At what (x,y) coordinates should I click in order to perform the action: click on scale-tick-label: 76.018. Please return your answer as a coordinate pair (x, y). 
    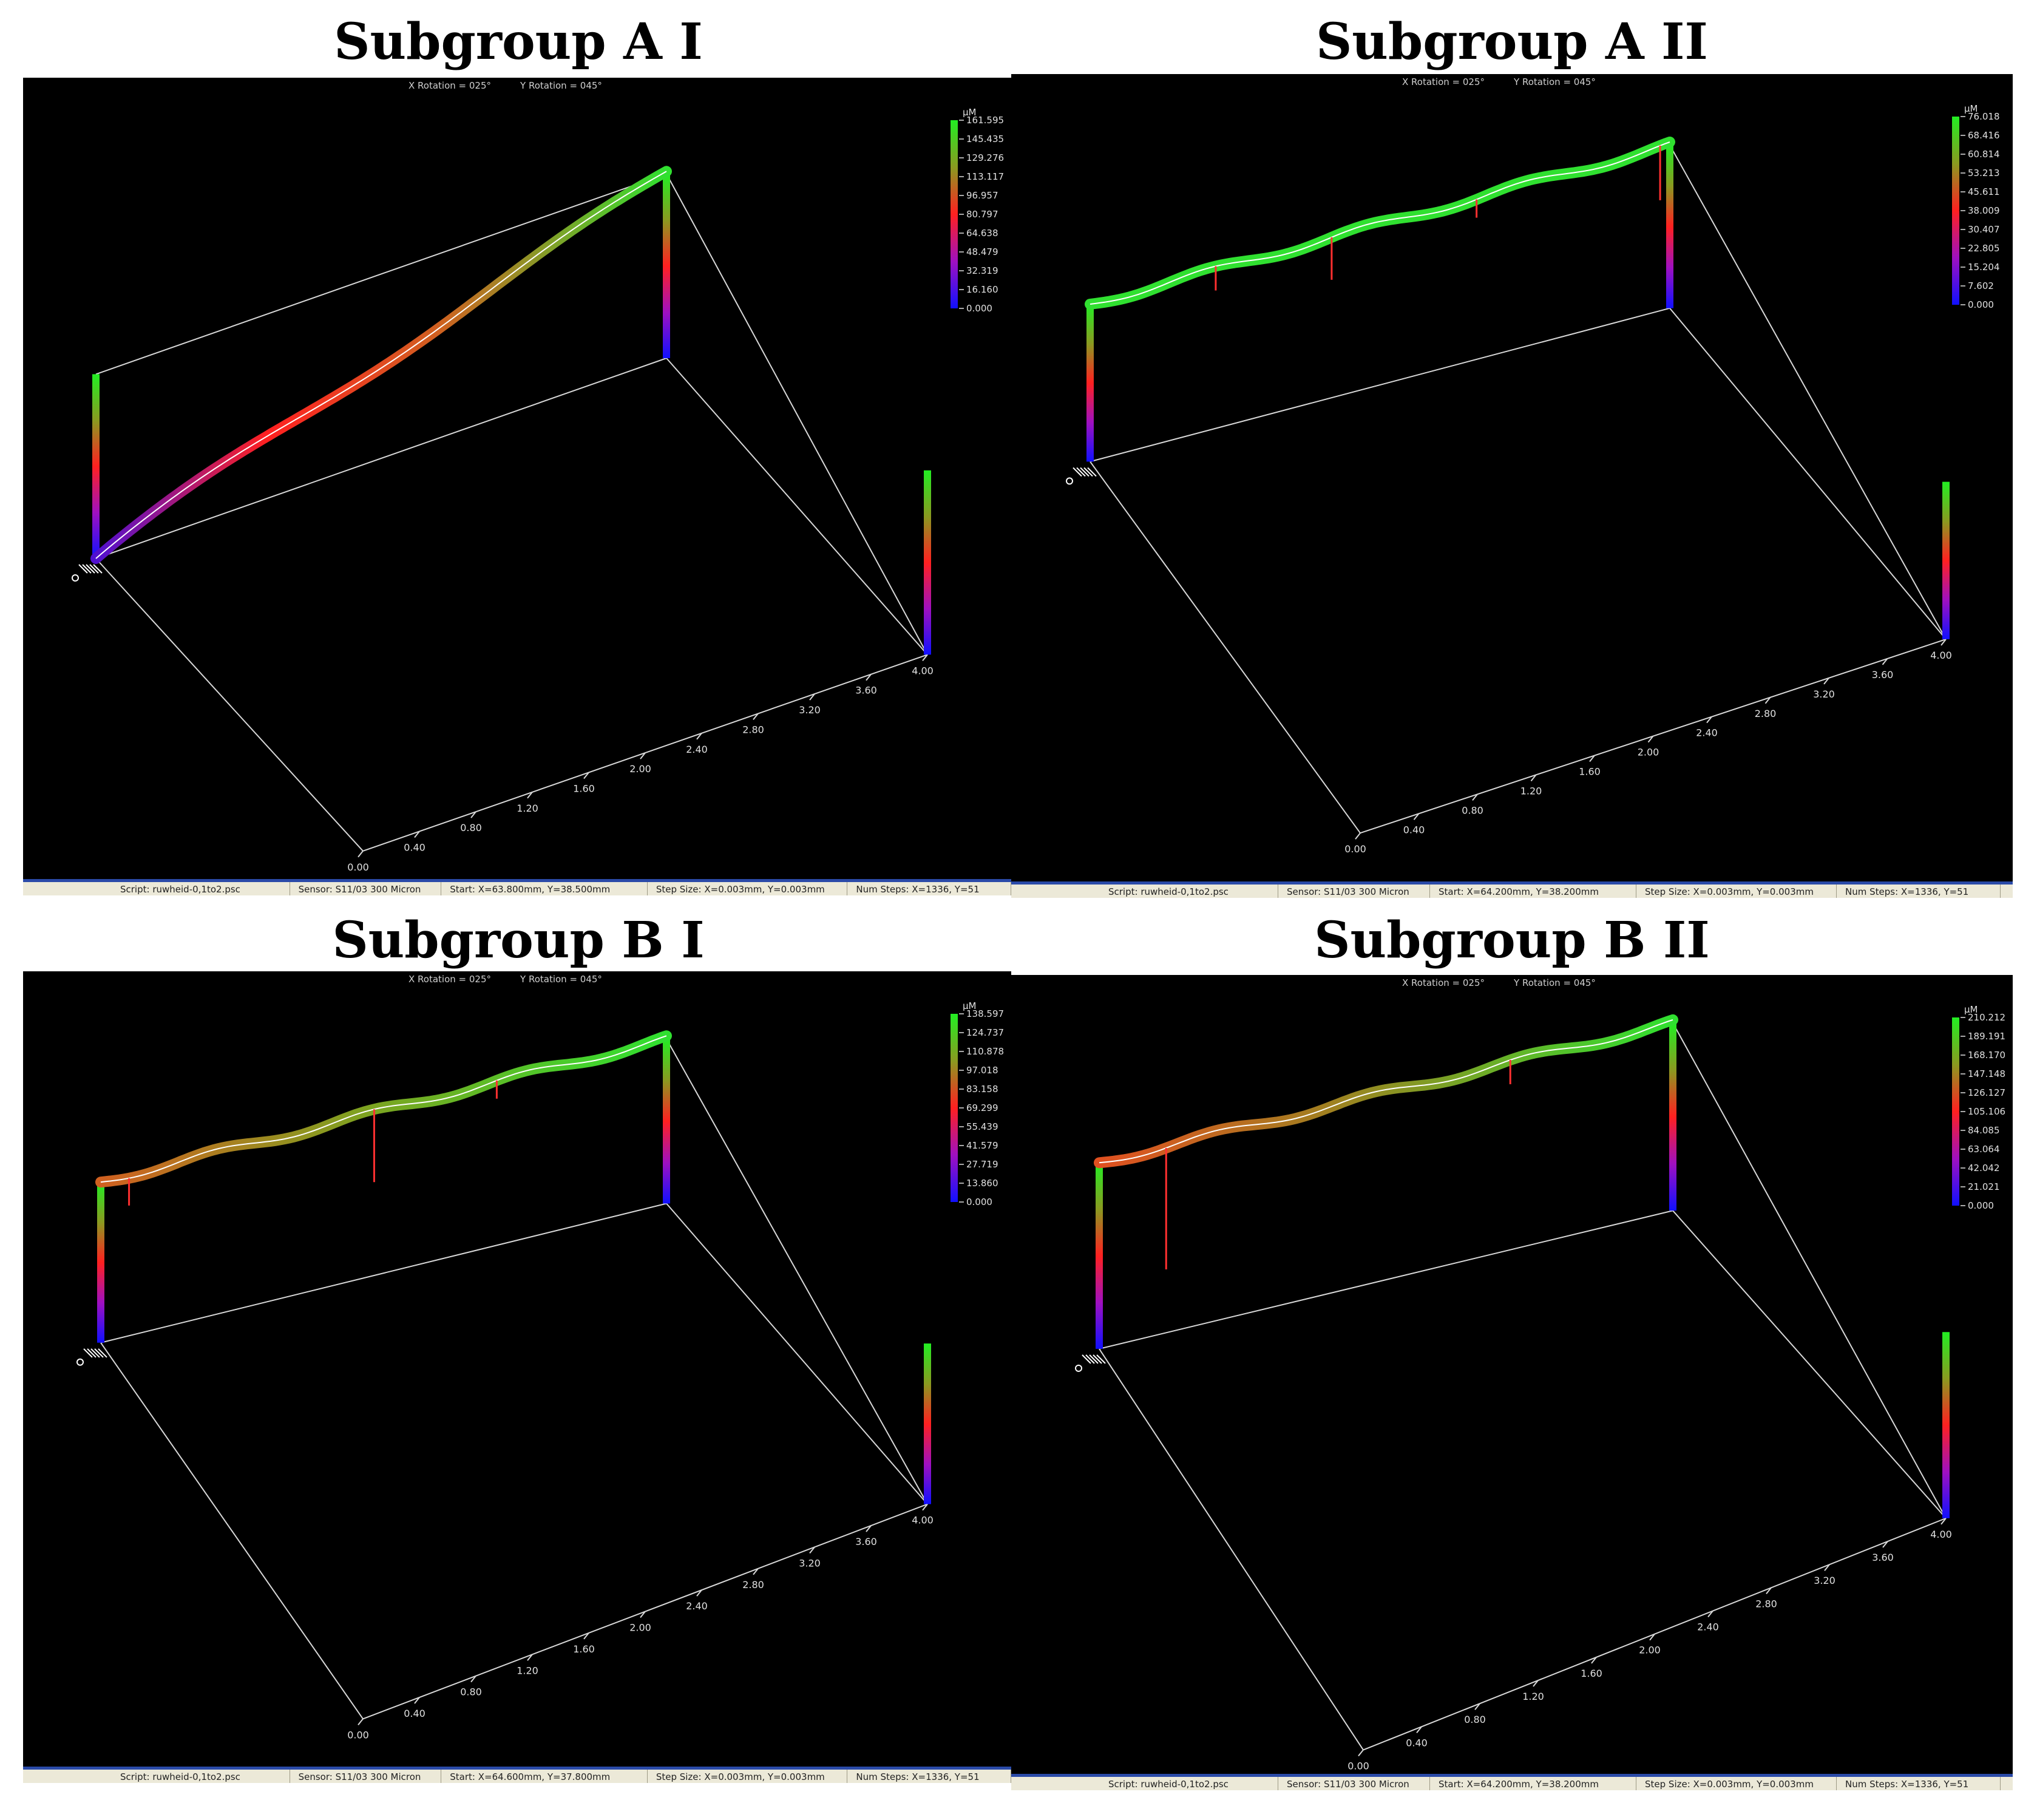
    Looking at the image, I should click on (1984, 116).